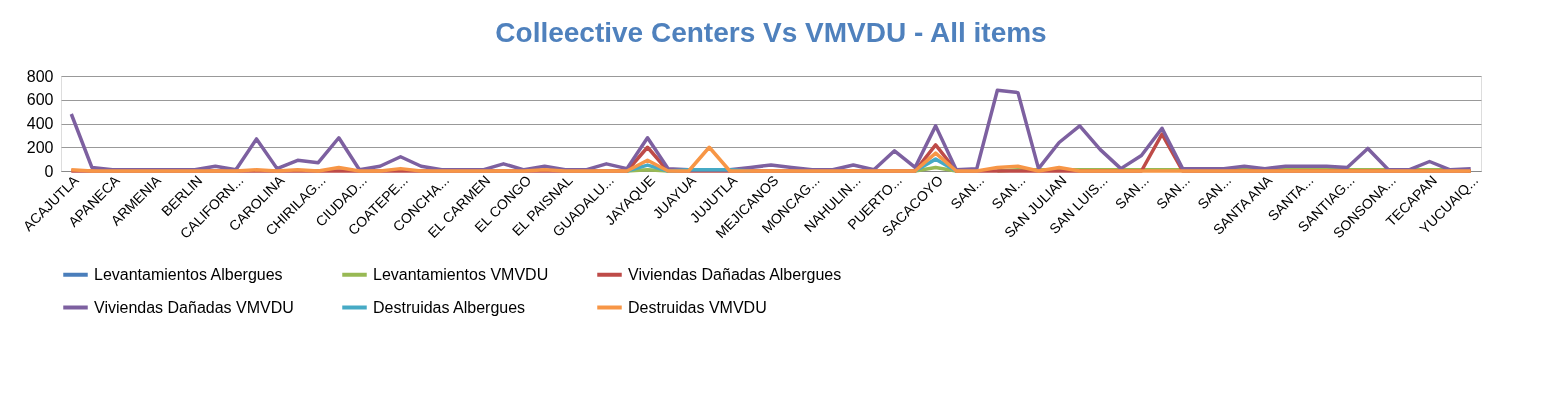 This screenshot has height=409, width=1544. I want to click on legend-label: Levantamientos Albergues, so click(188, 274).